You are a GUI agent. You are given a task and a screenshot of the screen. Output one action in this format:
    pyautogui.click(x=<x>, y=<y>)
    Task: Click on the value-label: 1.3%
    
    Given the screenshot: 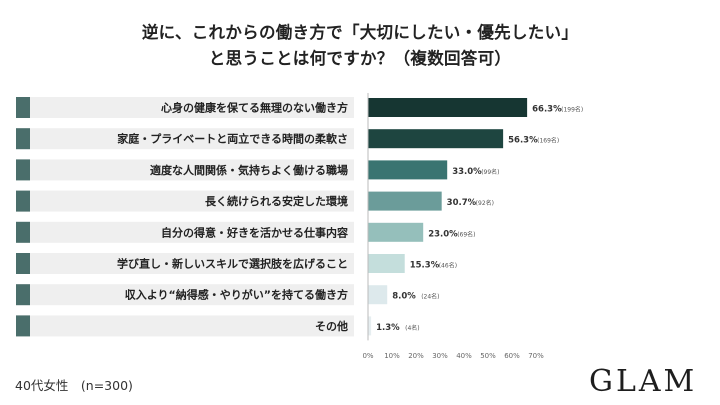 What is the action you would take?
    pyautogui.click(x=388, y=328)
    